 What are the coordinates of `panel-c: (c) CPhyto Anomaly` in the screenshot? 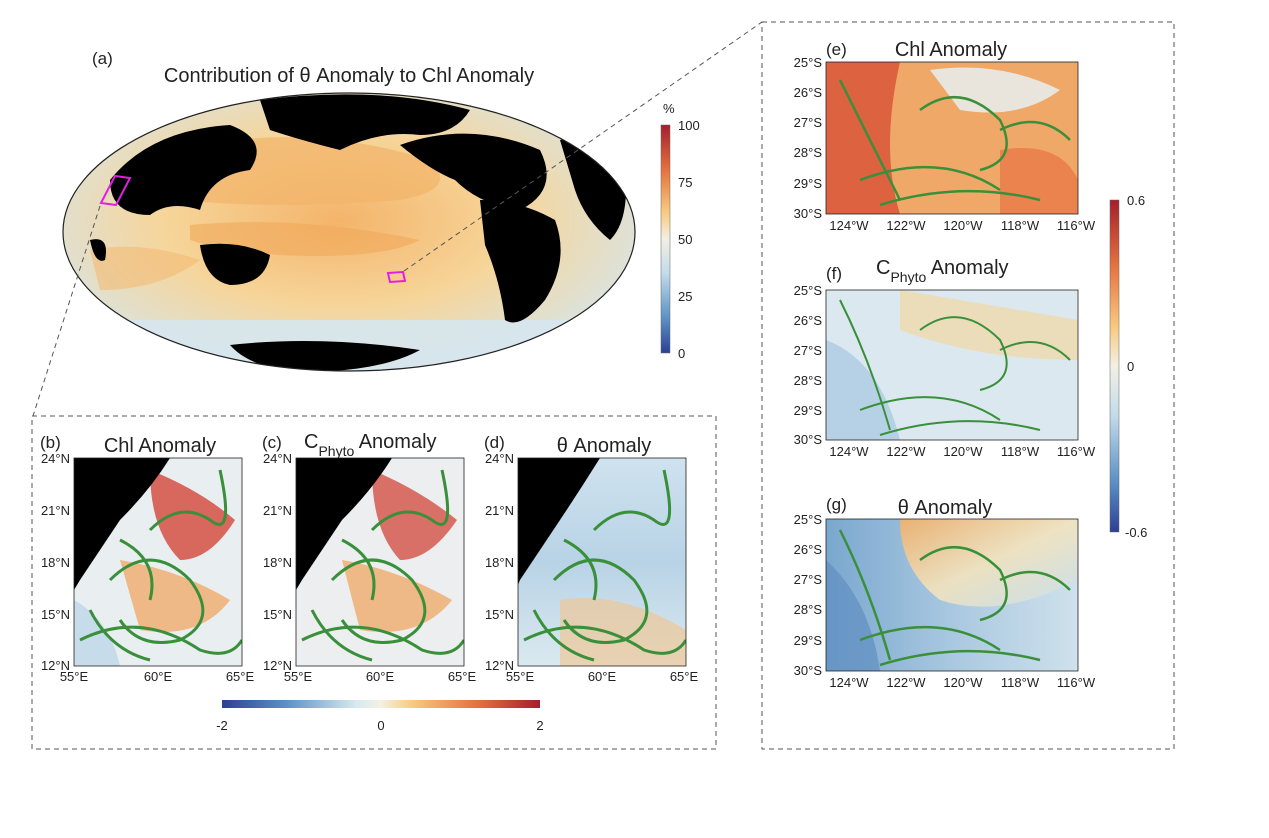 It's located at (363, 549).